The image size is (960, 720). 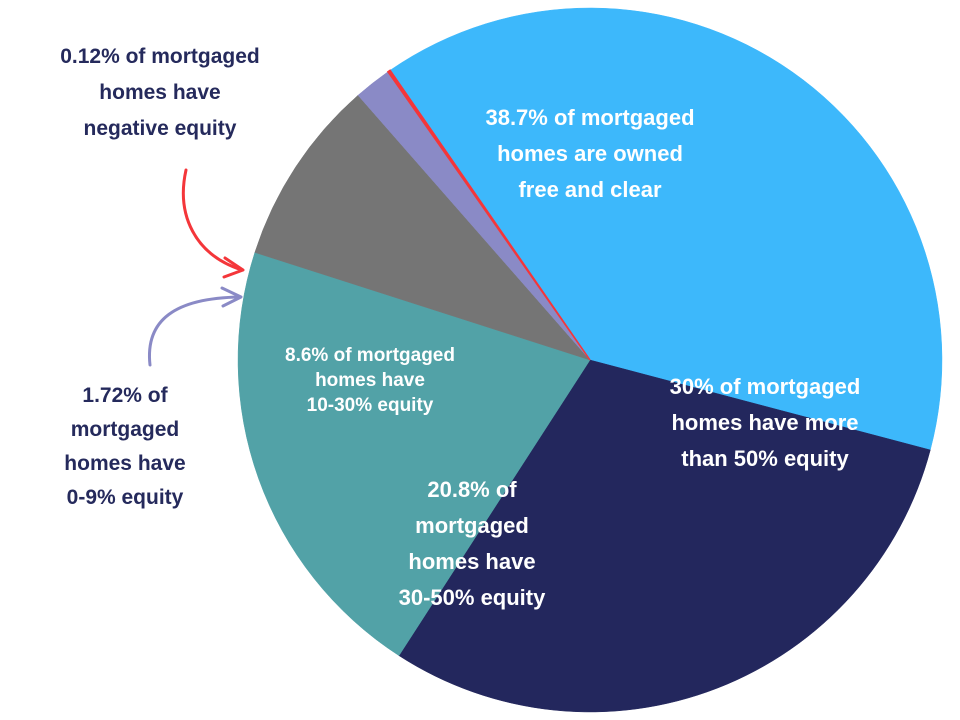 I want to click on slice-label-0-9: 1.72% of mortgaged homes have 0-9% equity, so click(x=124, y=446).